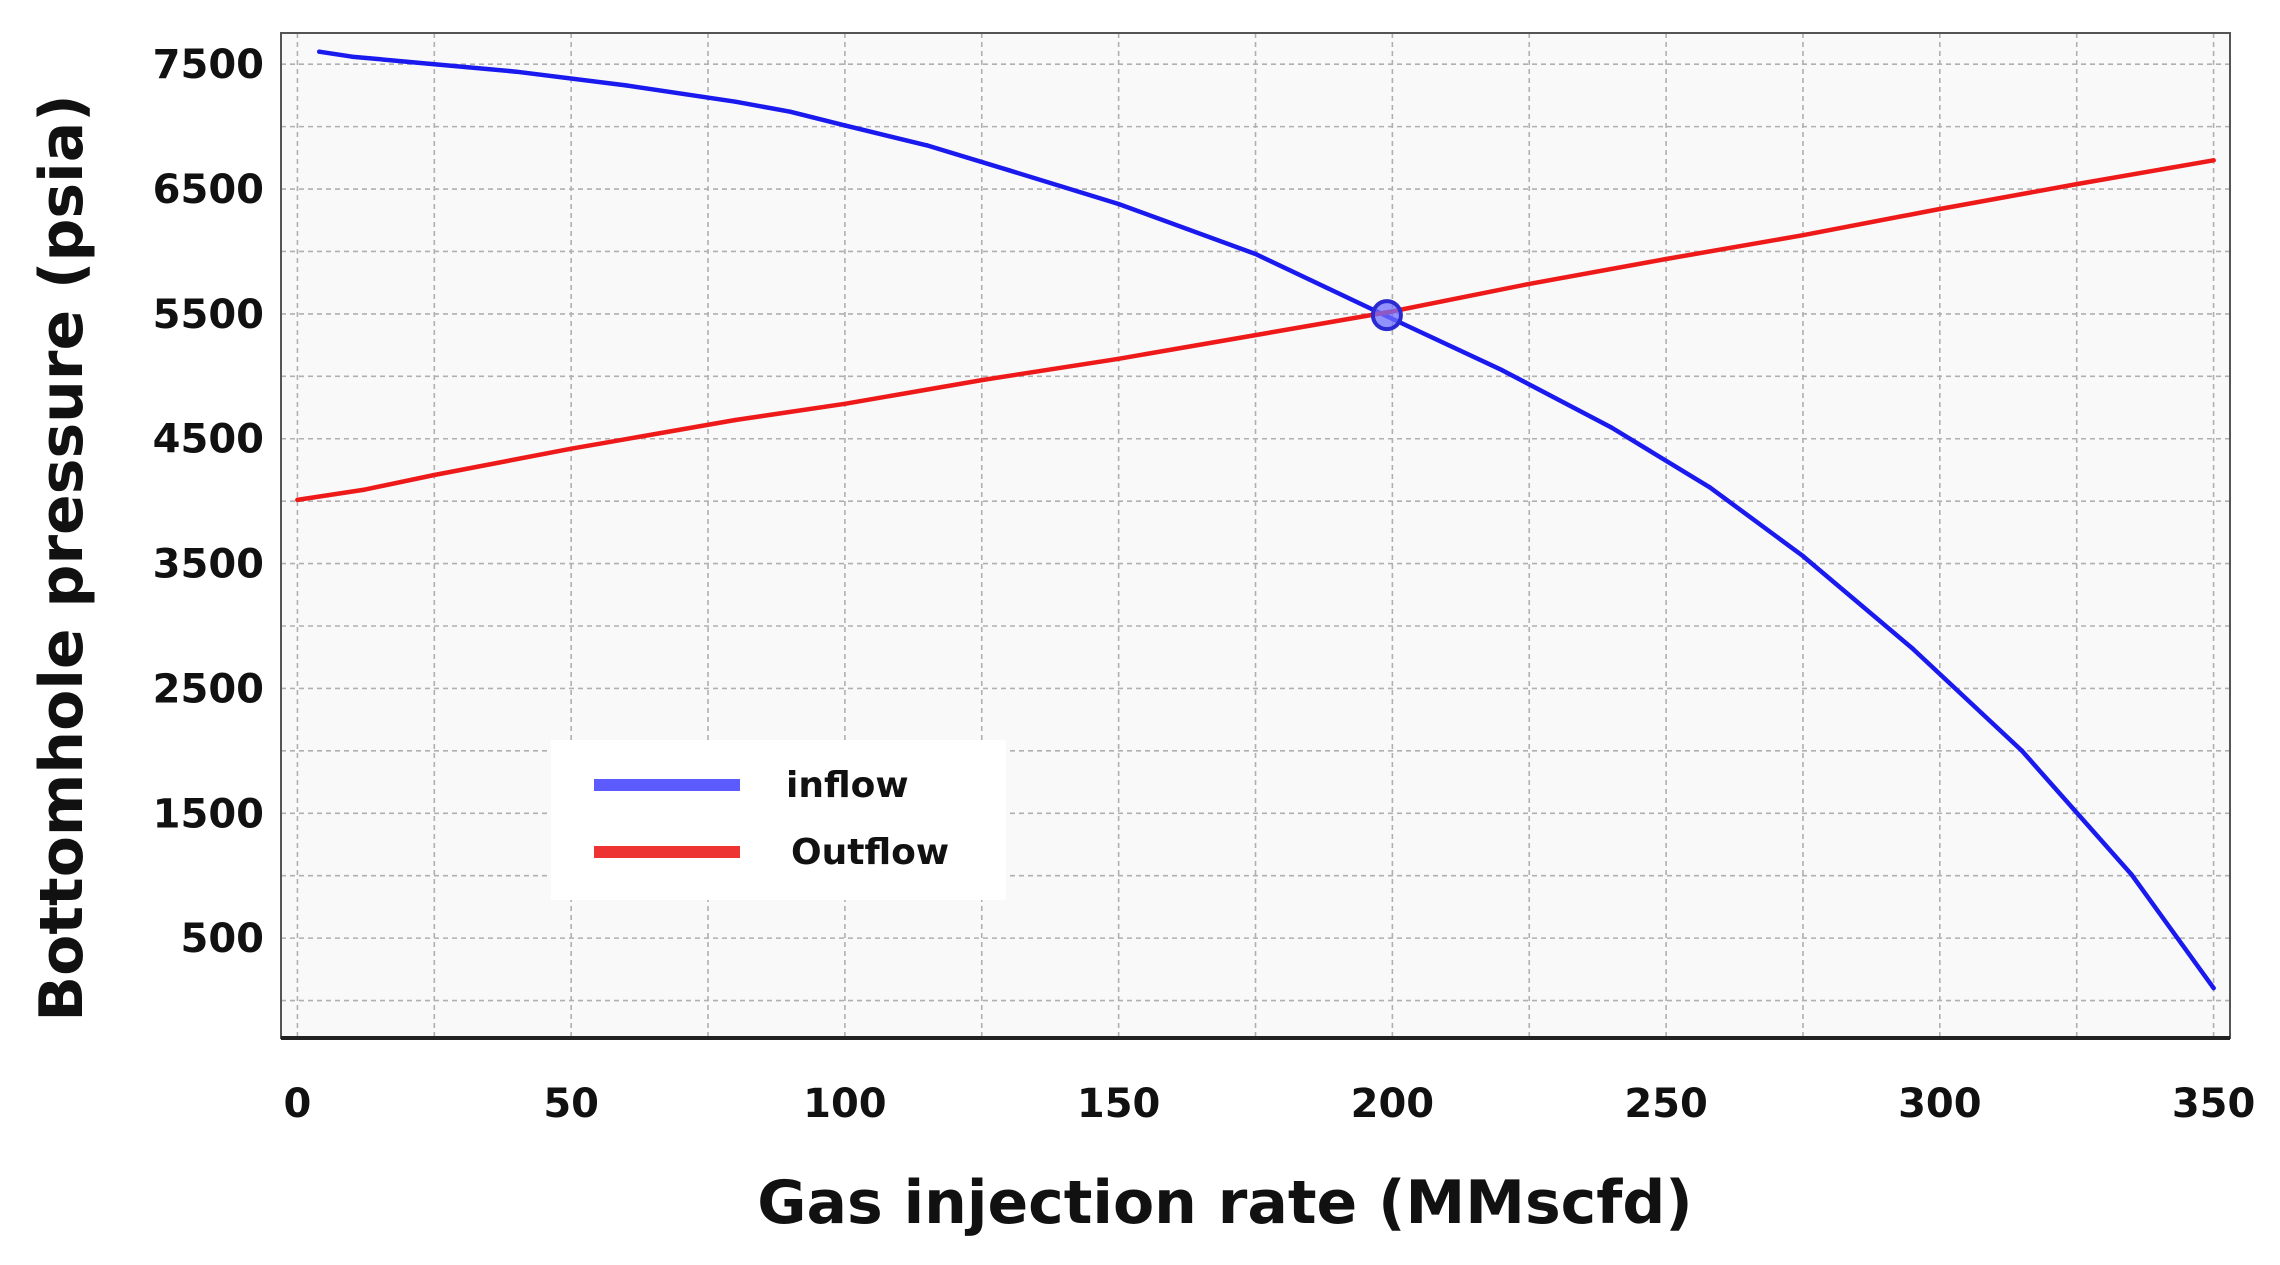  Describe the element at coordinates (208, 65) in the screenshot. I see `y-tick-label: 7500` at that location.